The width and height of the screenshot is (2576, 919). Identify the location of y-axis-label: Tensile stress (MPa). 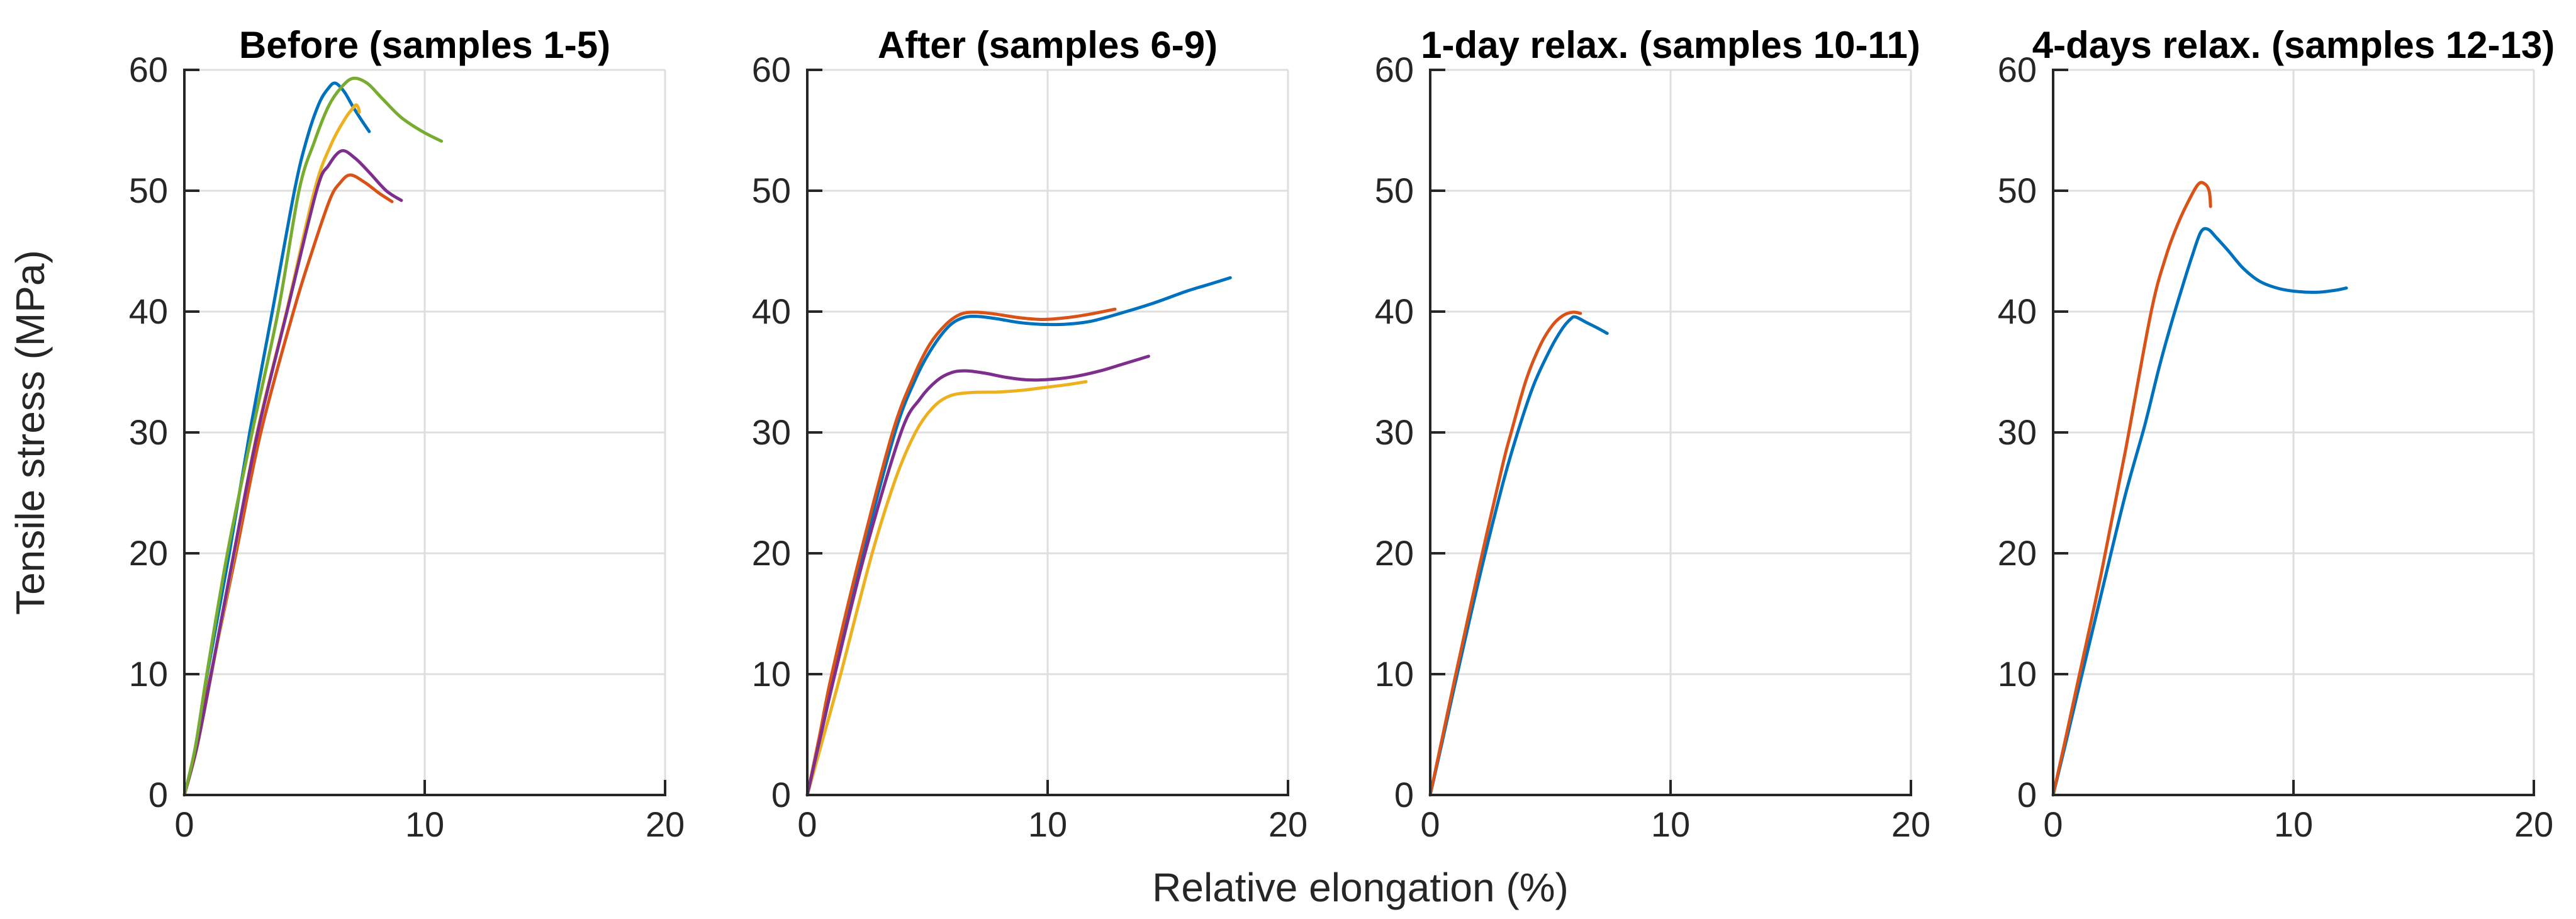
(30, 432).